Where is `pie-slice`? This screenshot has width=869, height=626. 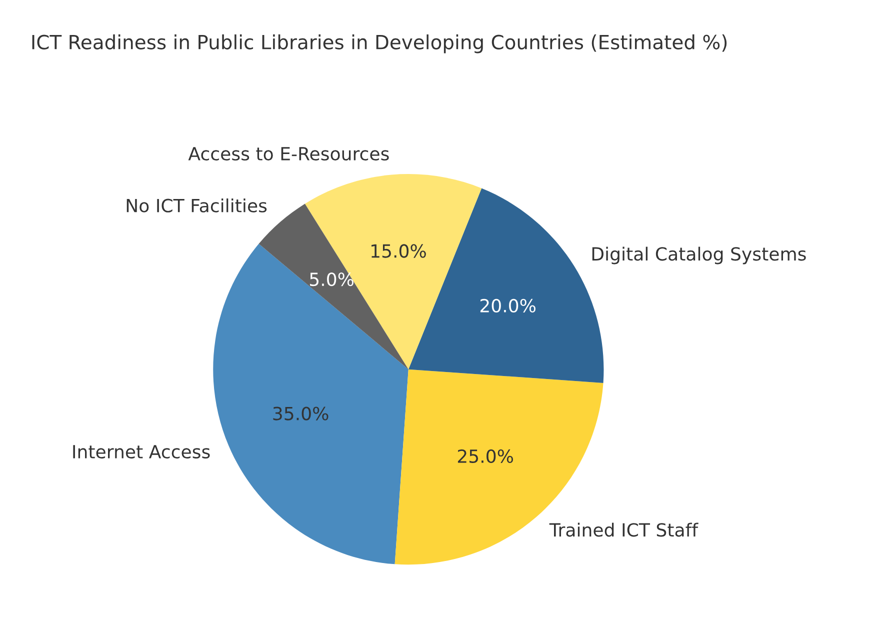
pie-slice is located at coordinates (393, 272).